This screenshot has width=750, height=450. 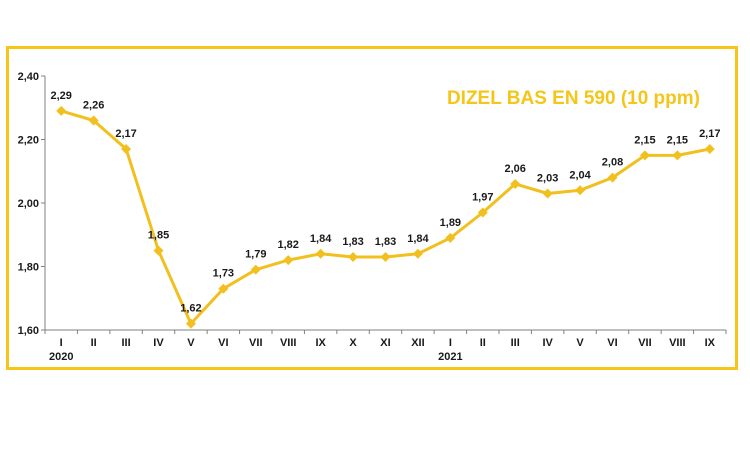 What do you see at coordinates (450, 357) in the screenshot?
I see `year-label: 2021` at bounding box center [450, 357].